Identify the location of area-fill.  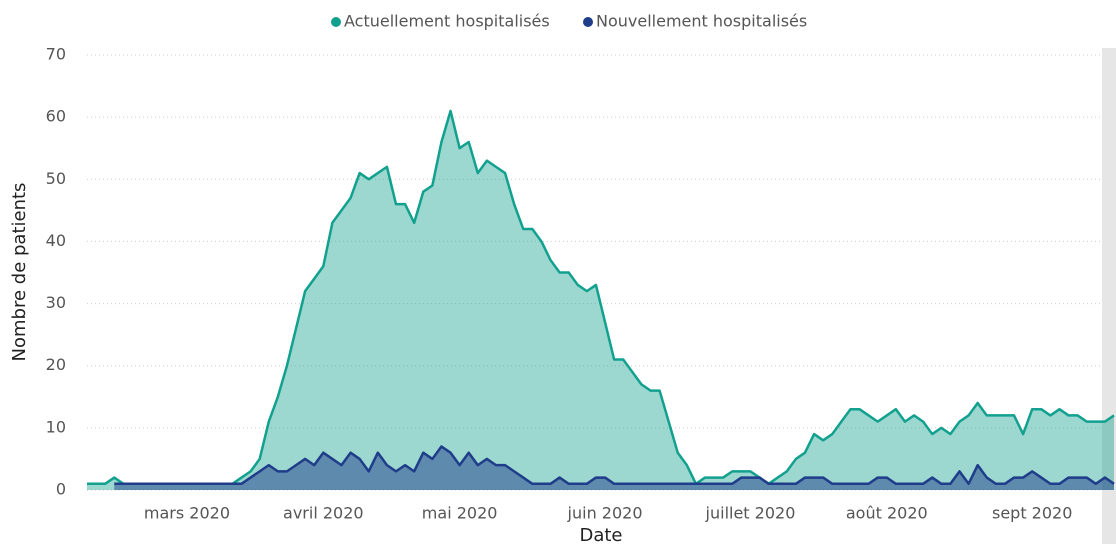
(614, 468).